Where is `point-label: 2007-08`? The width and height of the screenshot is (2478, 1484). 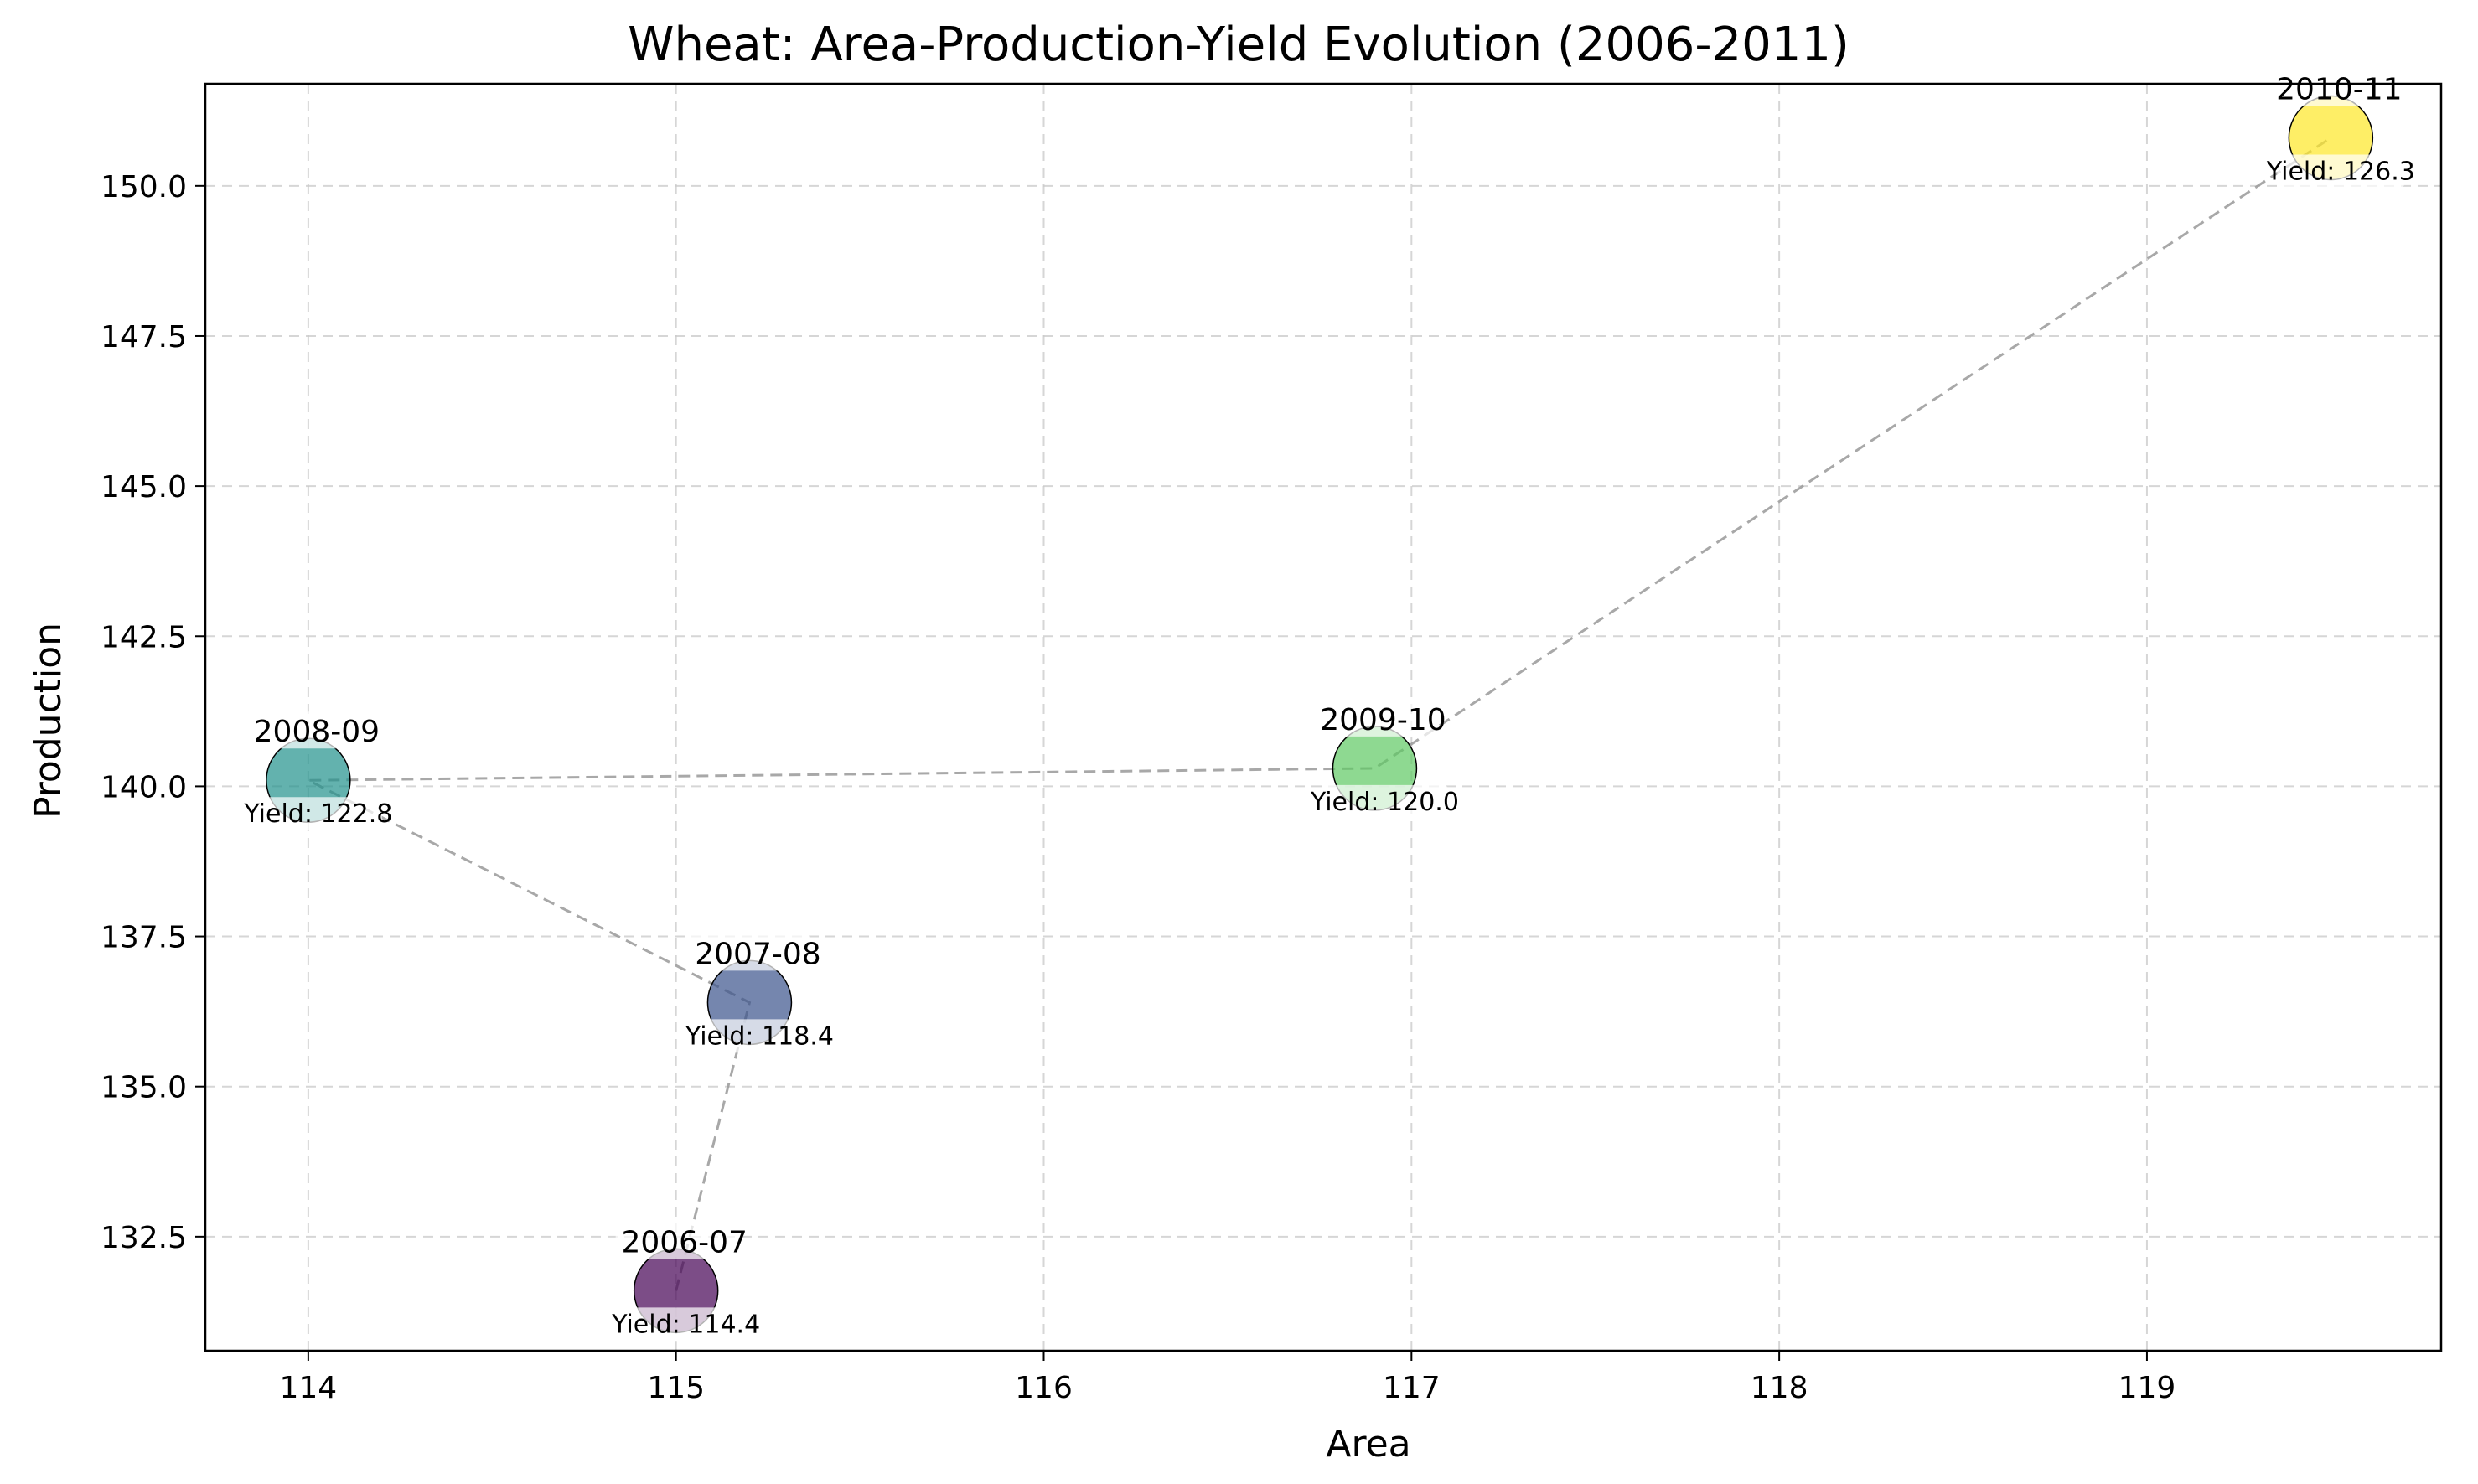 point-label: 2007-08 is located at coordinates (757, 954).